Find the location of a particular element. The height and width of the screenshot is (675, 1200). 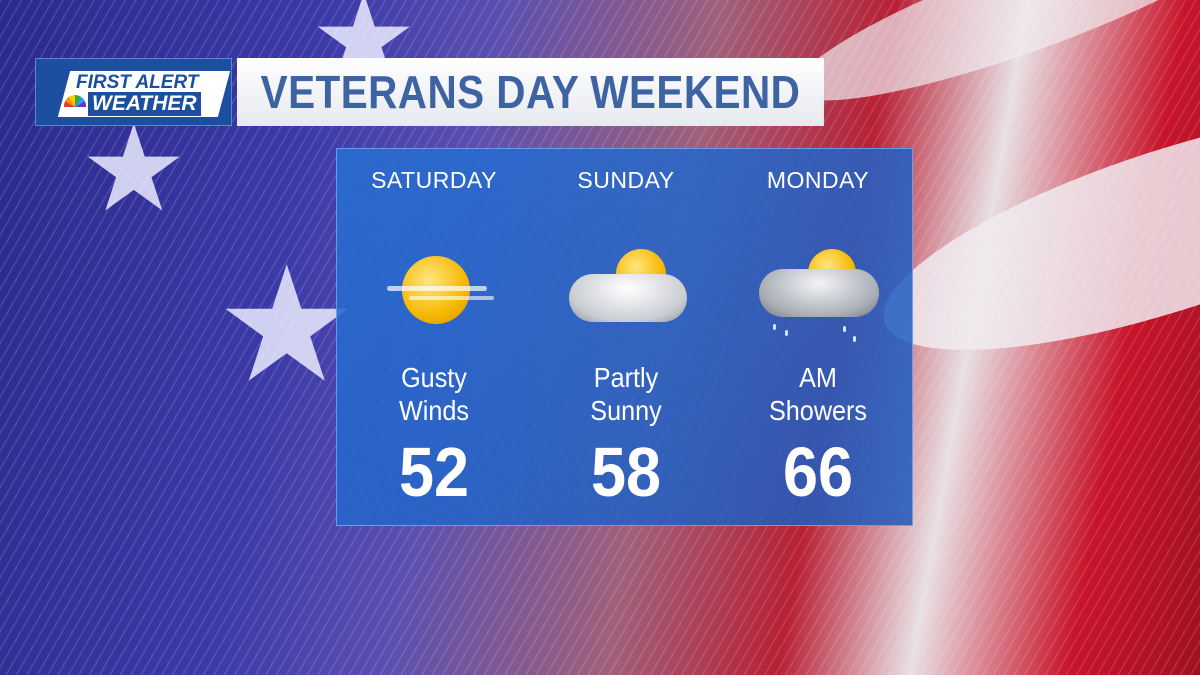

peacock-icon is located at coordinates (75, 101).